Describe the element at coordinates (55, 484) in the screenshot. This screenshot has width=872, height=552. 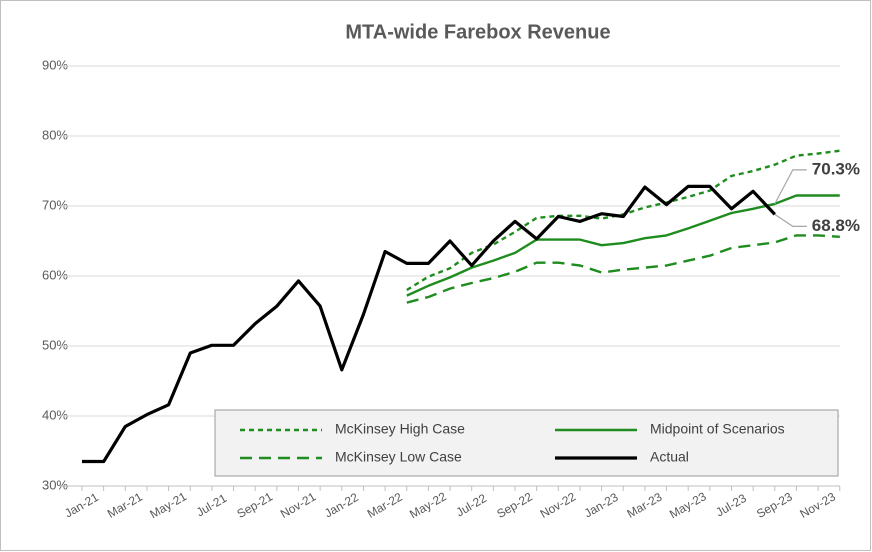
I see `y-tick-label: 30%` at that location.